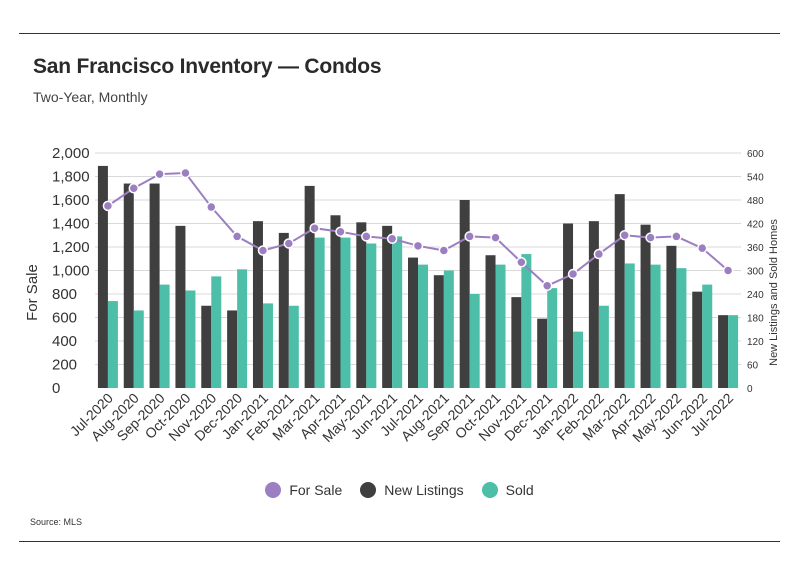 The image size is (799, 575). What do you see at coordinates (755, 201) in the screenshot?
I see `right-axis-tick-label: 480` at bounding box center [755, 201].